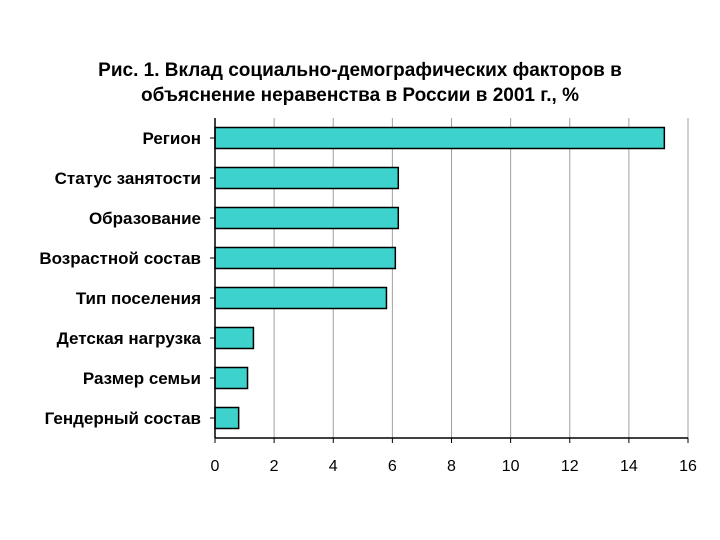 The image size is (720, 540). I want to click on category-label-8: Гендерный состав, so click(123, 418).